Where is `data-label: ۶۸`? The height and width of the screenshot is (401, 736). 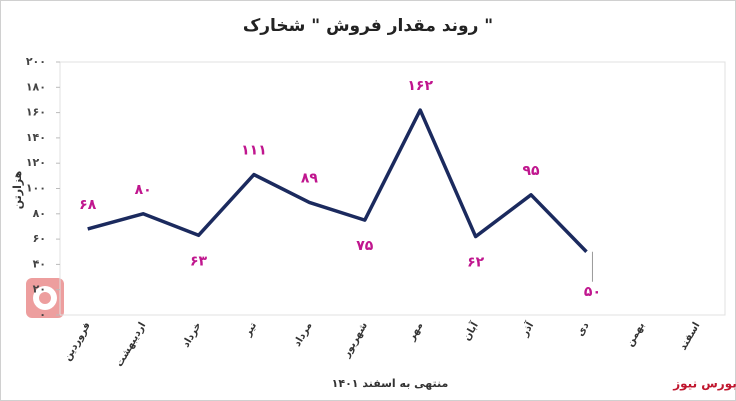
data-label: ۶۸ is located at coordinates (88, 205).